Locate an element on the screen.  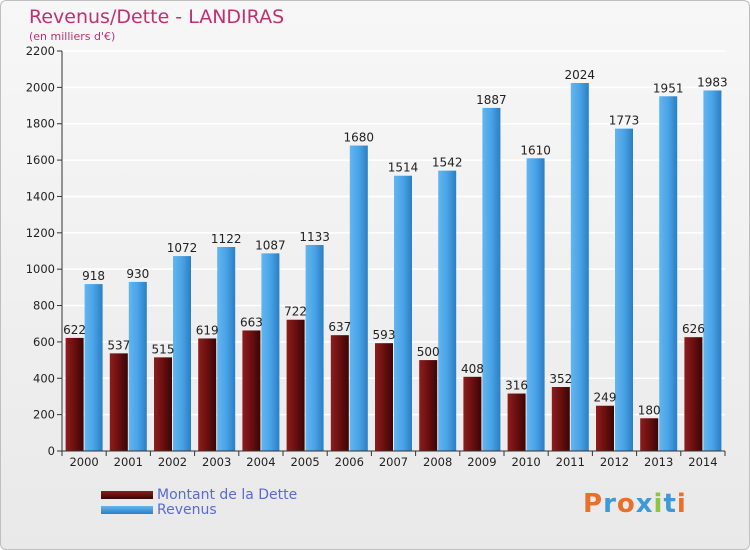
dette-value-label: 619 is located at coordinates (207, 330).